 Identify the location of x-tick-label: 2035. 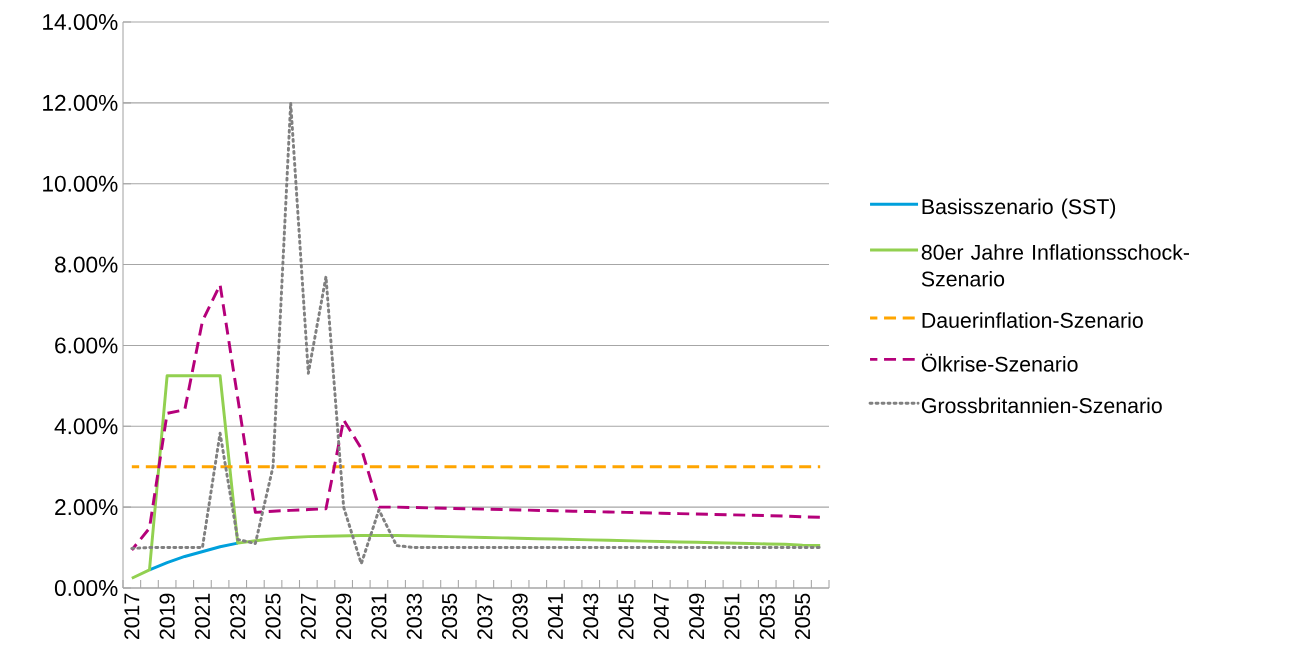
(449, 616).